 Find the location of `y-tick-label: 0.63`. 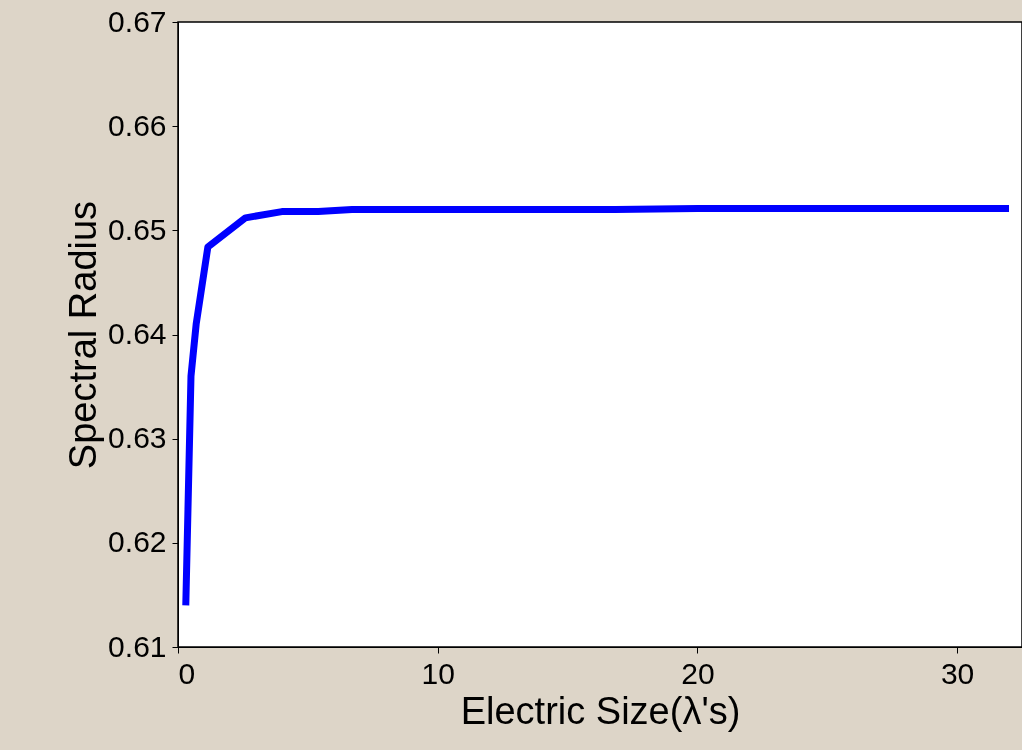

y-tick-label: 0.63 is located at coordinates (137, 438).